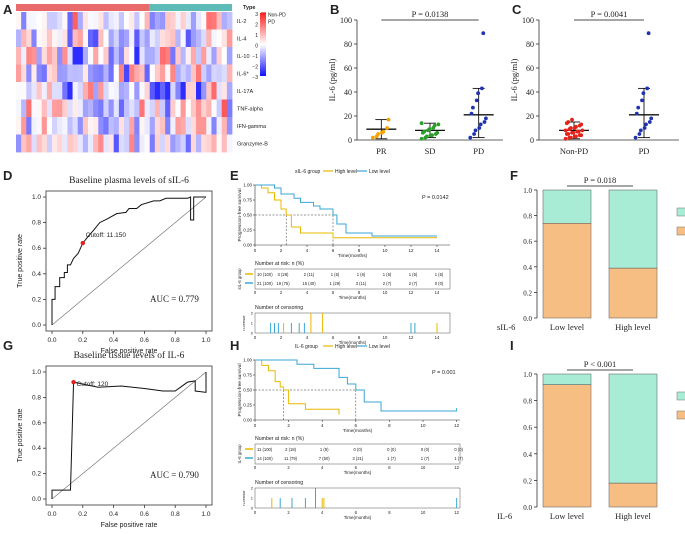 Image resolution: width=685 pixels, height=534 pixels. Describe the element at coordinates (567, 206) in the screenshot. I see `bar-segment-pd` at that location.